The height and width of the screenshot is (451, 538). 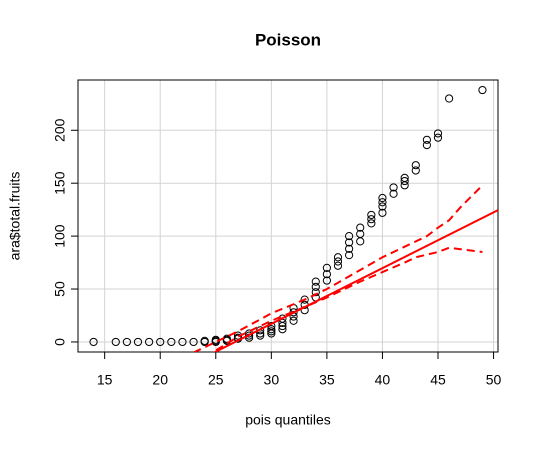 What do you see at coordinates (60, 236) in the screenshot?
I see `y-tick-label: 100` at bounding box center [60, 236].